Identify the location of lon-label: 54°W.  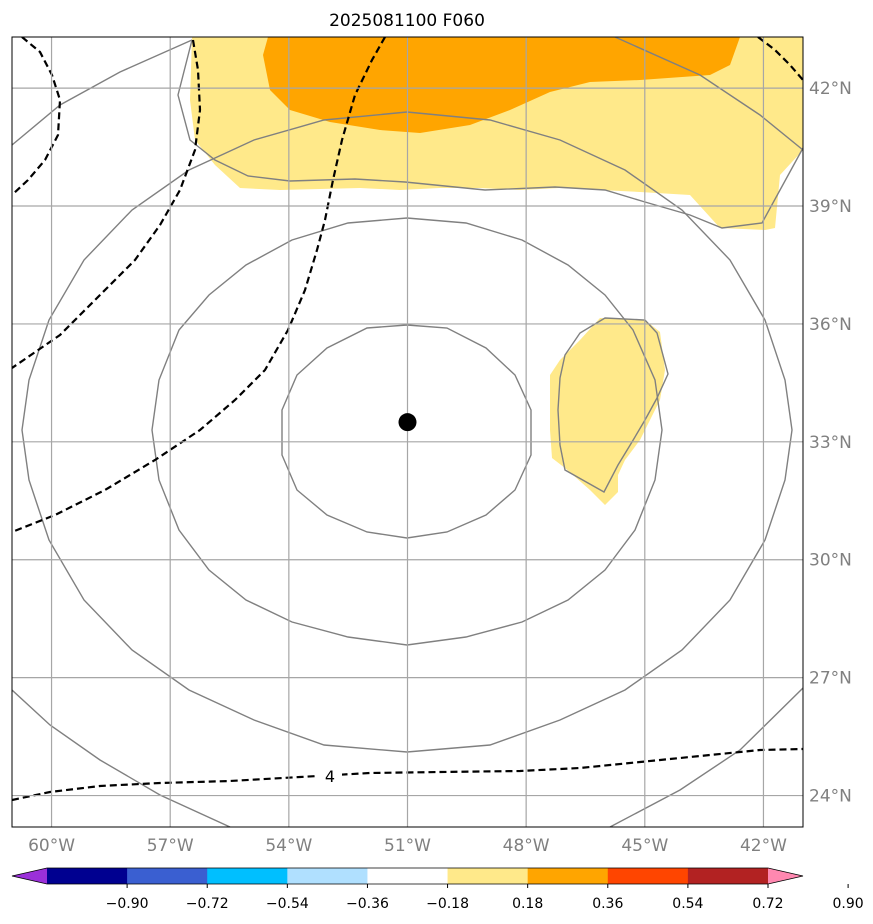
(288, 846).